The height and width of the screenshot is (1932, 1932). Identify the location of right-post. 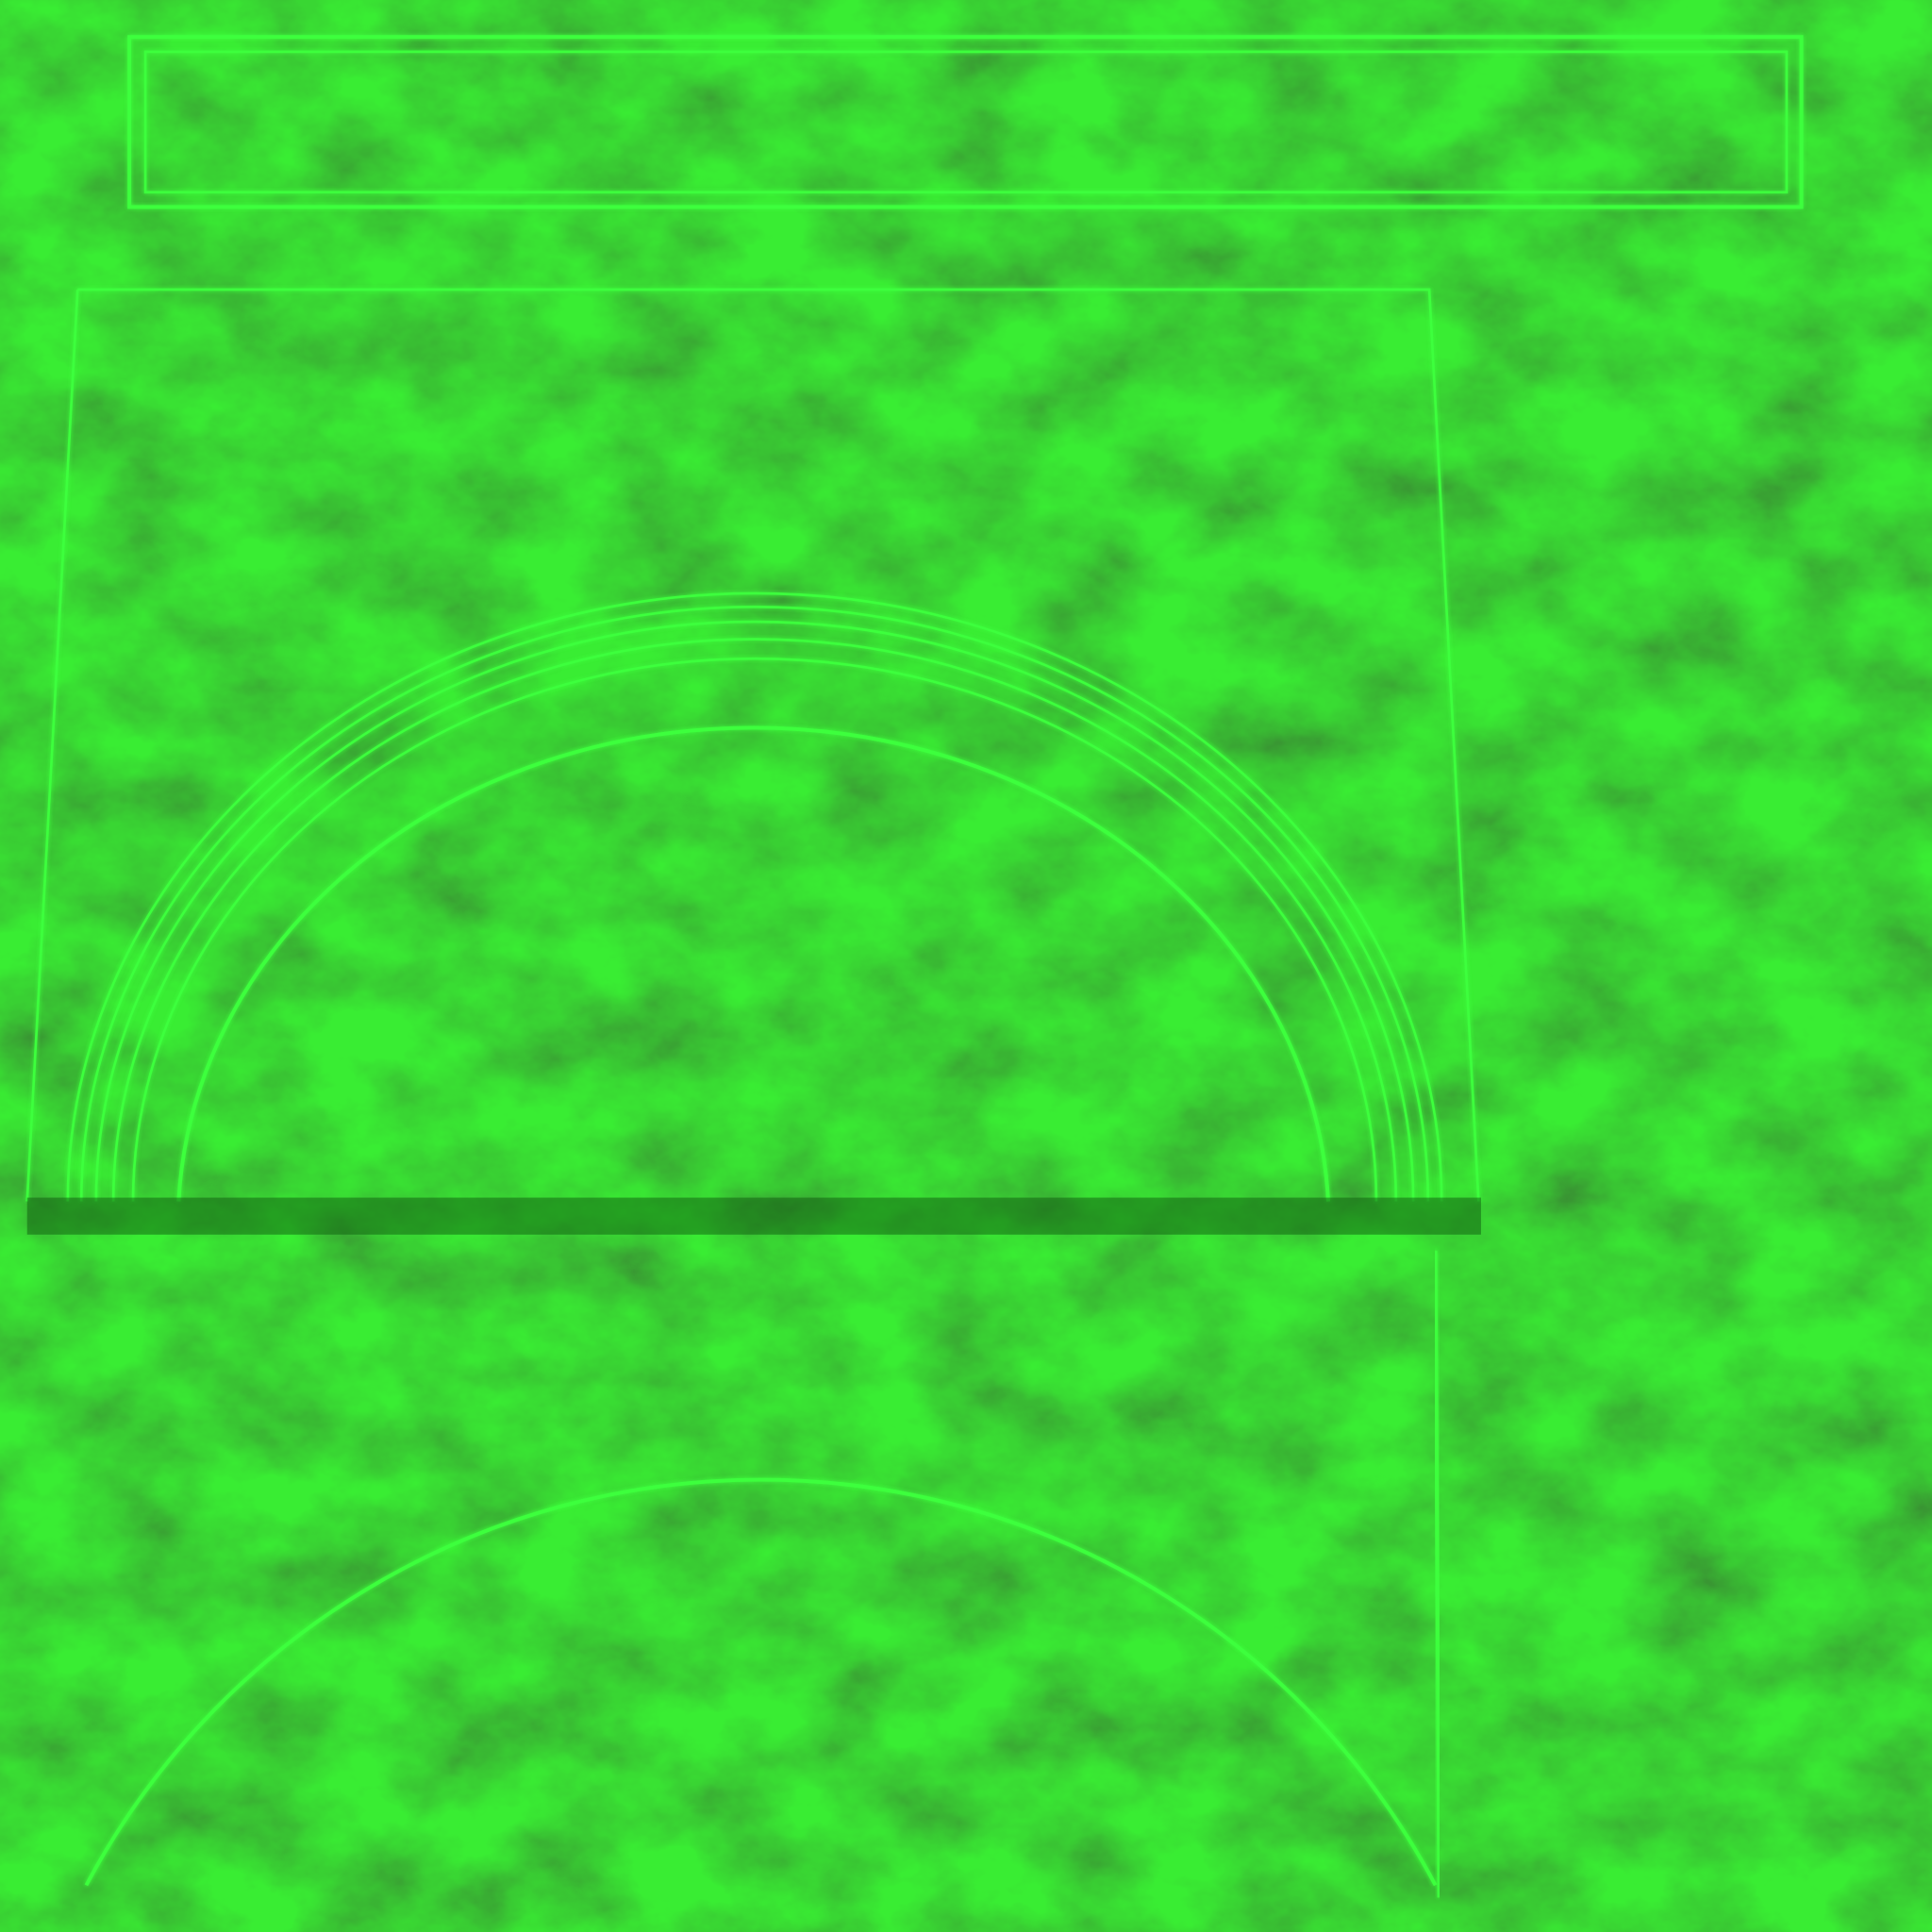
(1437, 1574).